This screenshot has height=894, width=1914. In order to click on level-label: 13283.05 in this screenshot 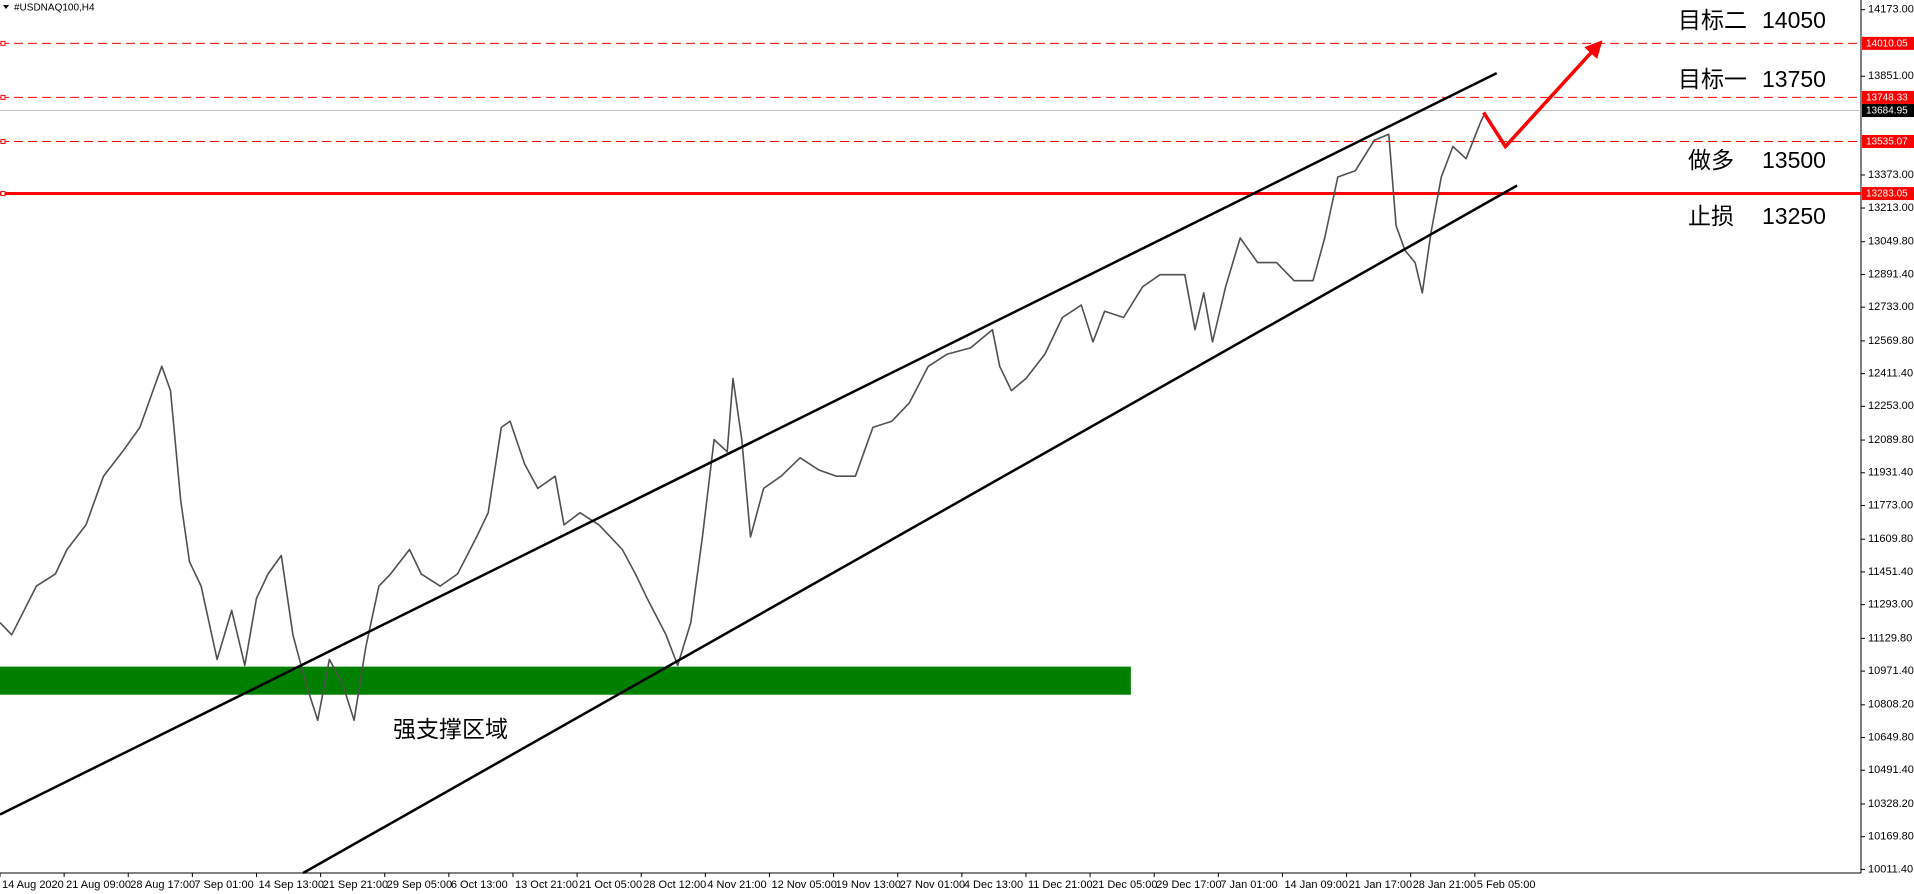, I will do `click(1887, 194)`.